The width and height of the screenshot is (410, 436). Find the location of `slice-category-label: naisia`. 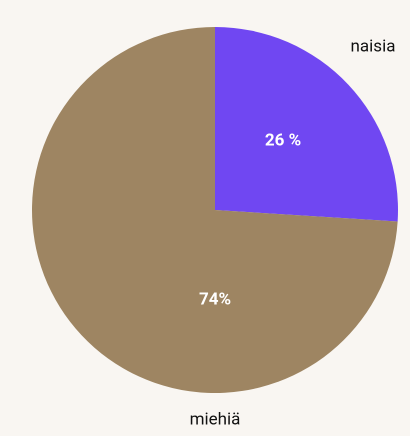

slice-category-label: naisia is located at coordinates (373, 46).